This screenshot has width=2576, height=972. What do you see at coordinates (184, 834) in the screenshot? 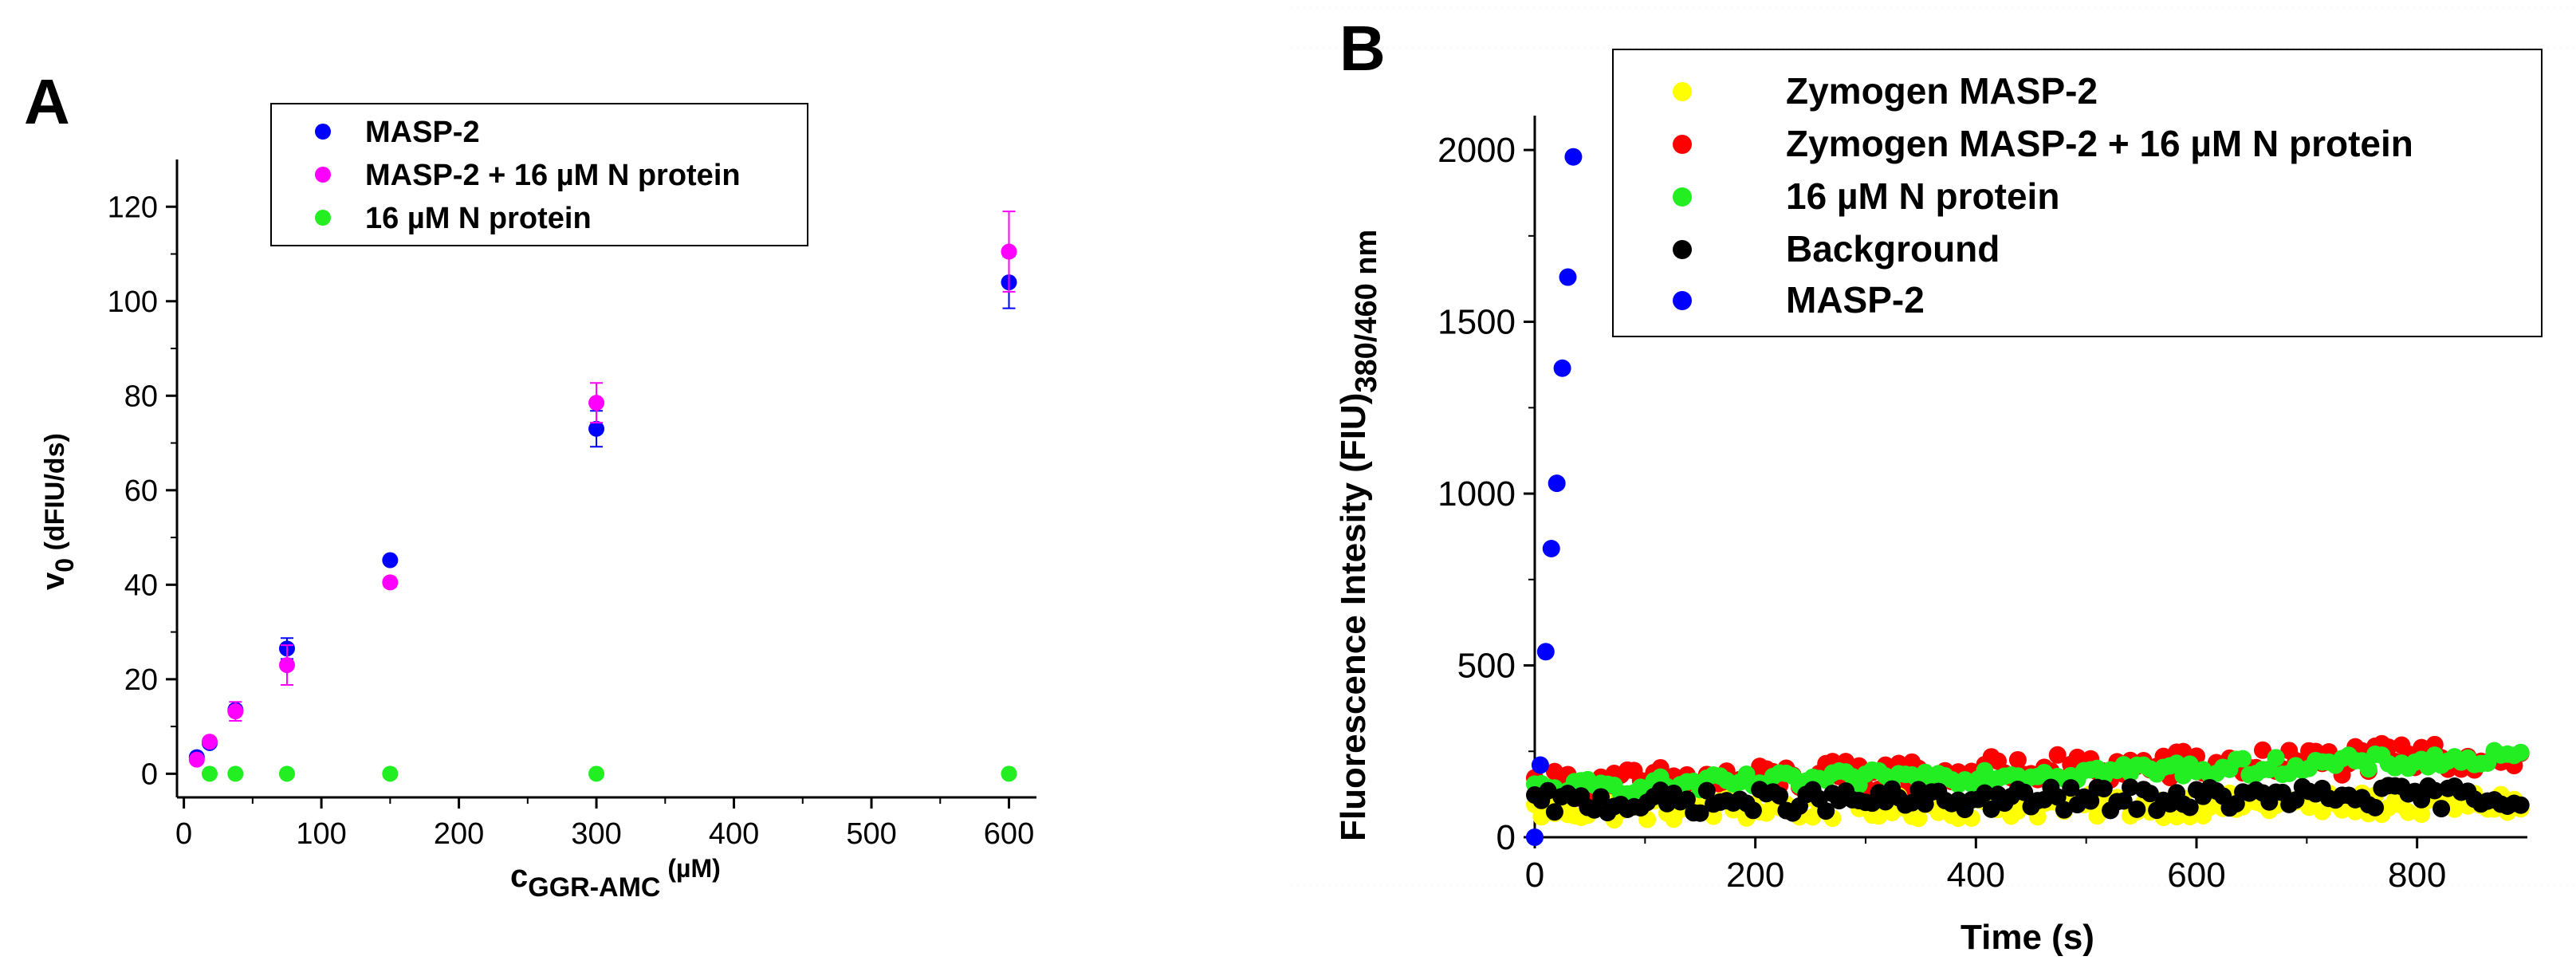
I see `panel-a-x-tick-label: 0` at bounding box center [184, 834].